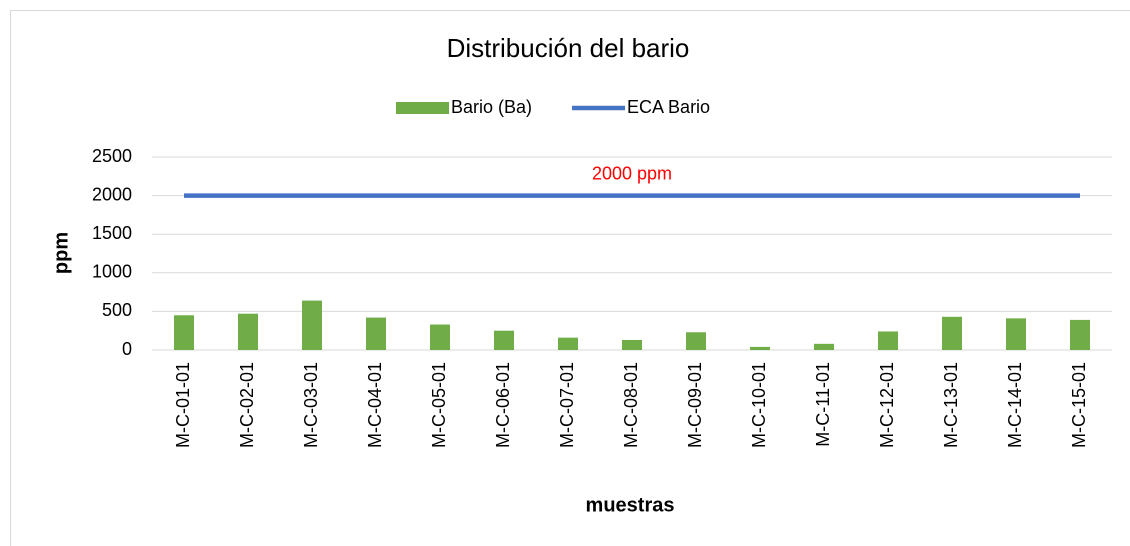 The height and width of the screenshot is (546, 1130). Describe the element at coordinates (112, 272) in the screenshot. I see `y-tick-label: 1000` at that location.